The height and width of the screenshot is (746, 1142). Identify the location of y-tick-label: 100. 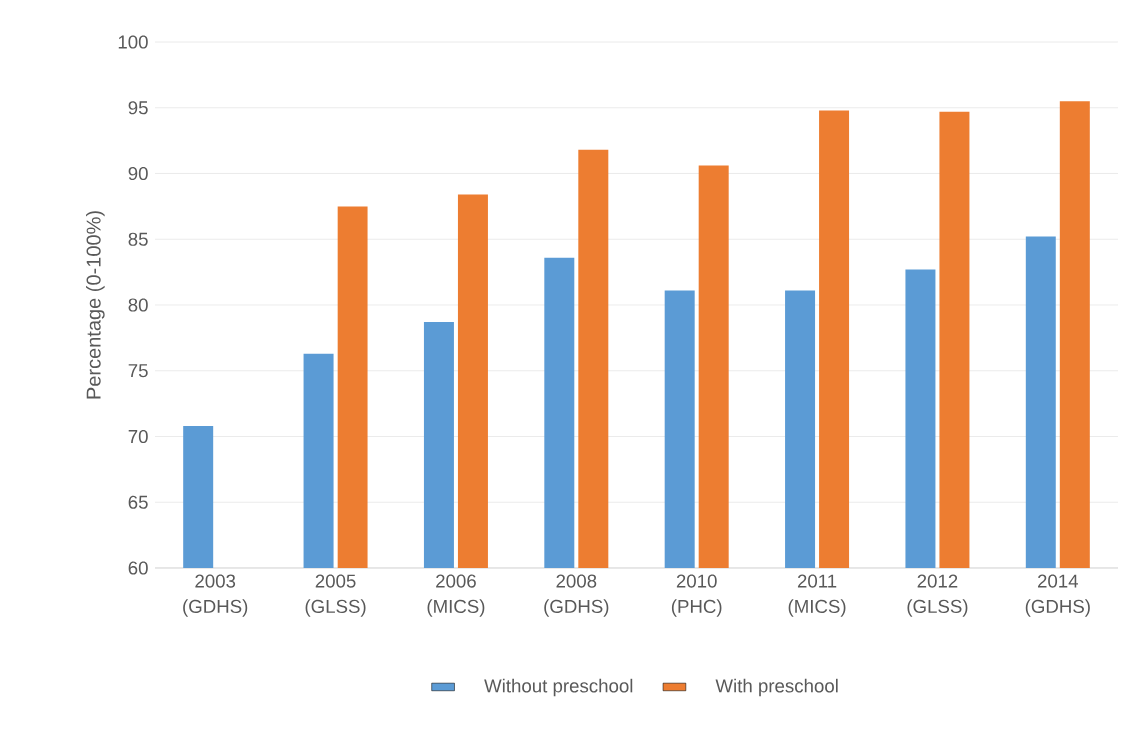
(133, 42).